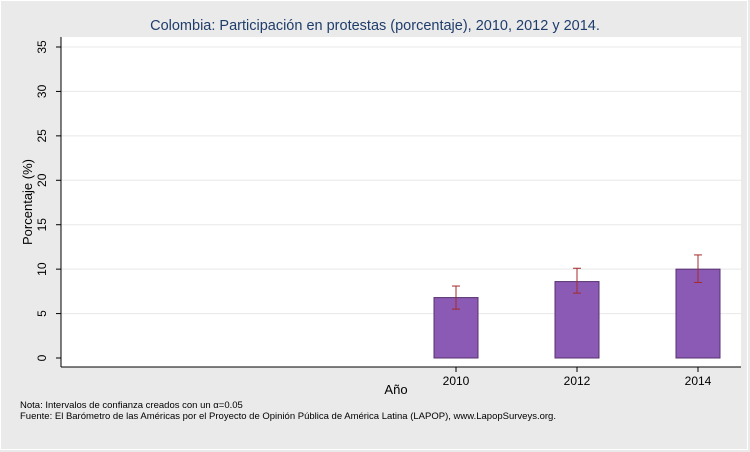  What do you see at coordinates (42, 313) in the screenshot?
I see `y-tick-label: 5` at bounding box center [42, 313].